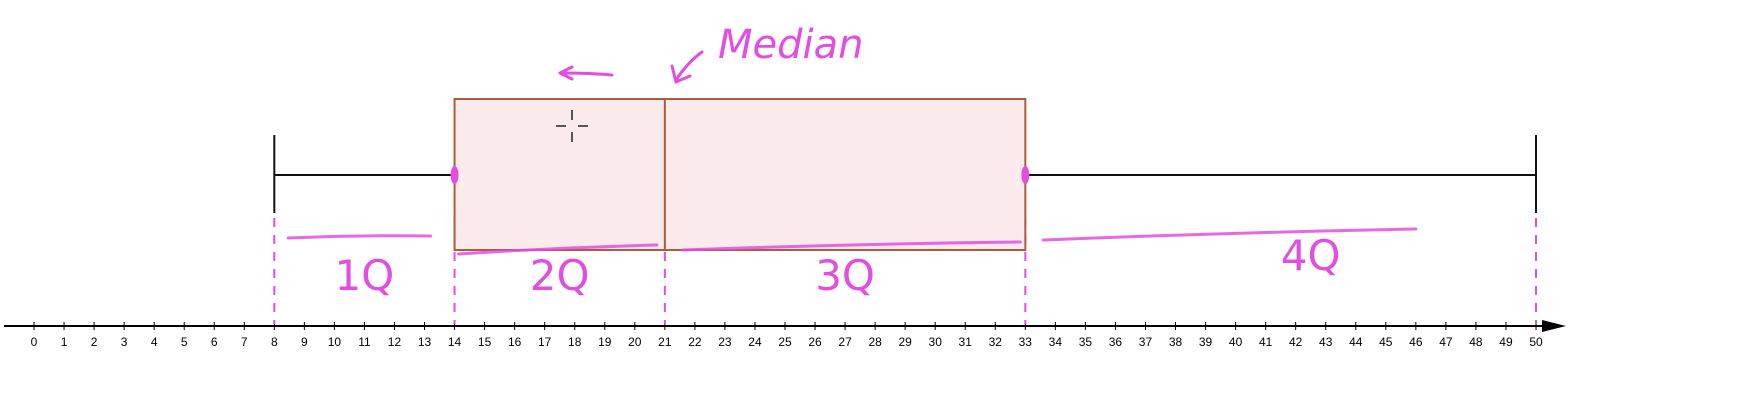  What do you see at coordinates (364, 342) in the screenshot?
I see `x-tick-label: 11` at bounding box center [364, 342].